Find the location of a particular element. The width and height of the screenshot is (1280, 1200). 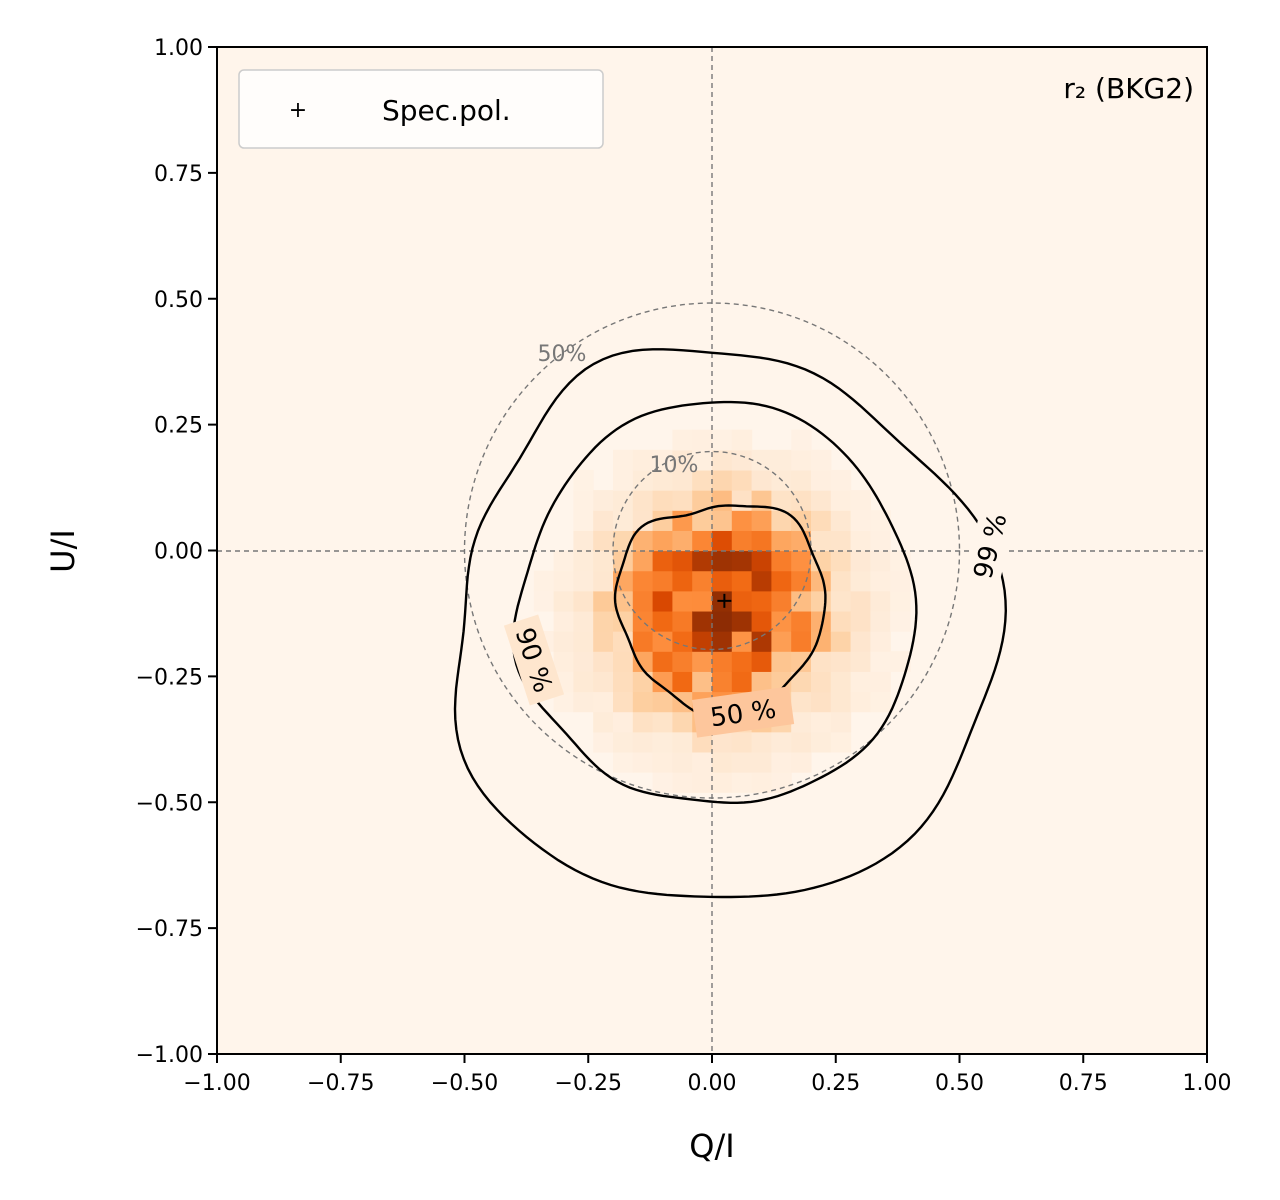

legend: + Spec.pol. is located at coordinates (421, 109).